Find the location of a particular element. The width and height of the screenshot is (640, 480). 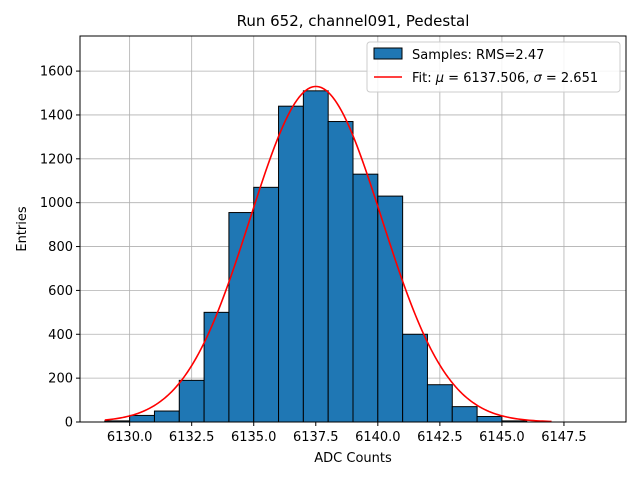

legend-label-fit: Fit: μ = 6137.506, σ = 2.651 is located at coordinates (505, 78).